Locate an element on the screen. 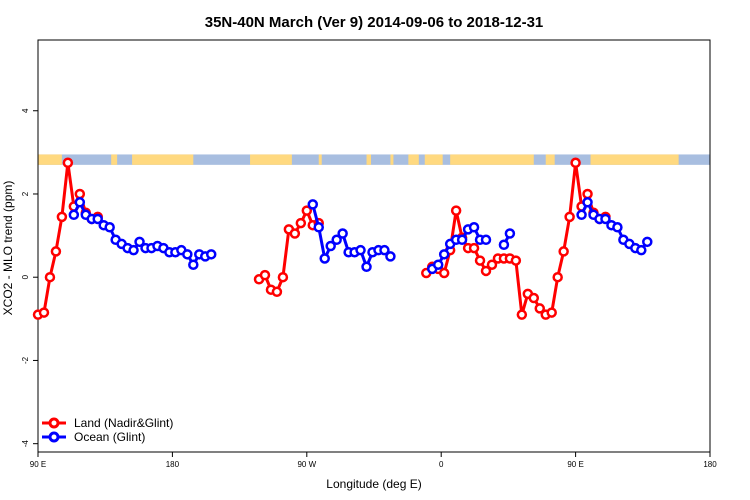  legend: Land (Nadir&Glint) Ocean (Glint) is located at coordinates (107, 430).